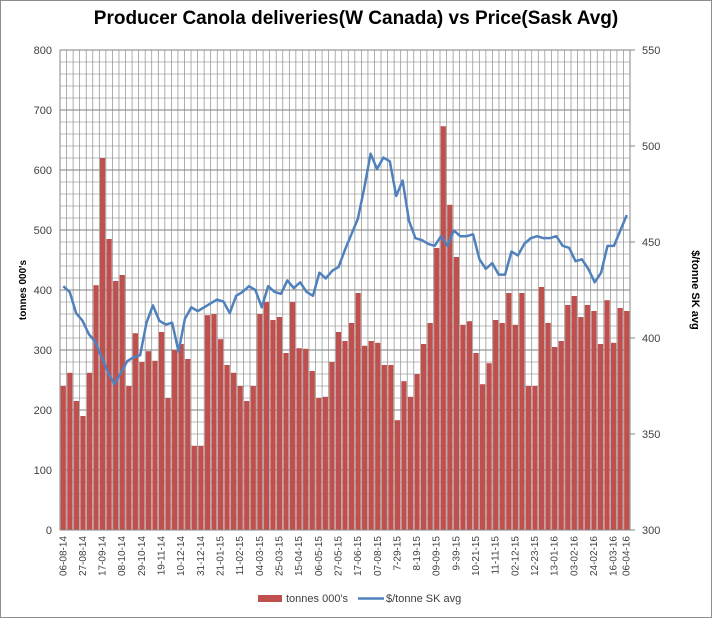  I want to click on x-tick-label: 08-10-14, so click(122, 556).